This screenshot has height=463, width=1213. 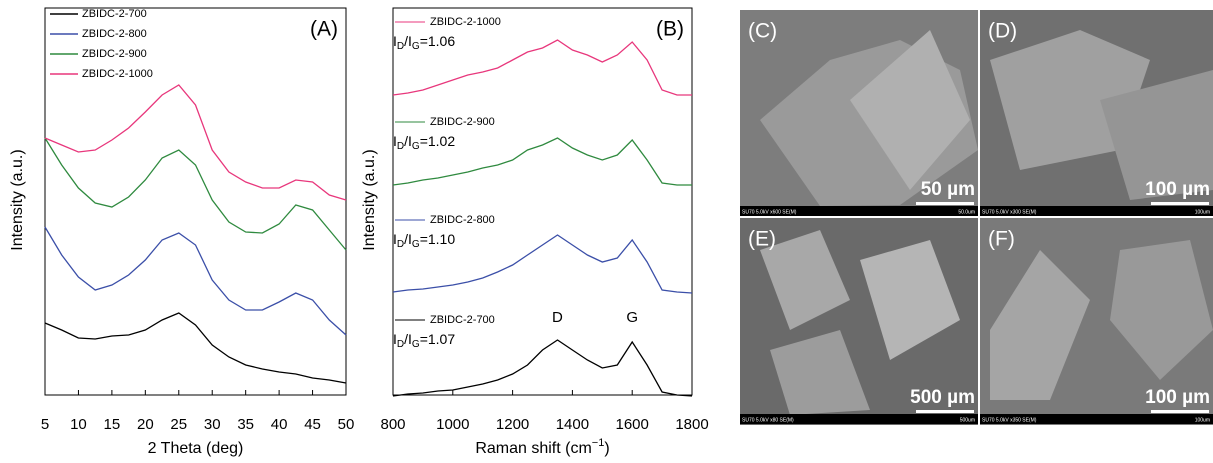 I want to click on x-tick-label: 800, so click(x=392, y=424).